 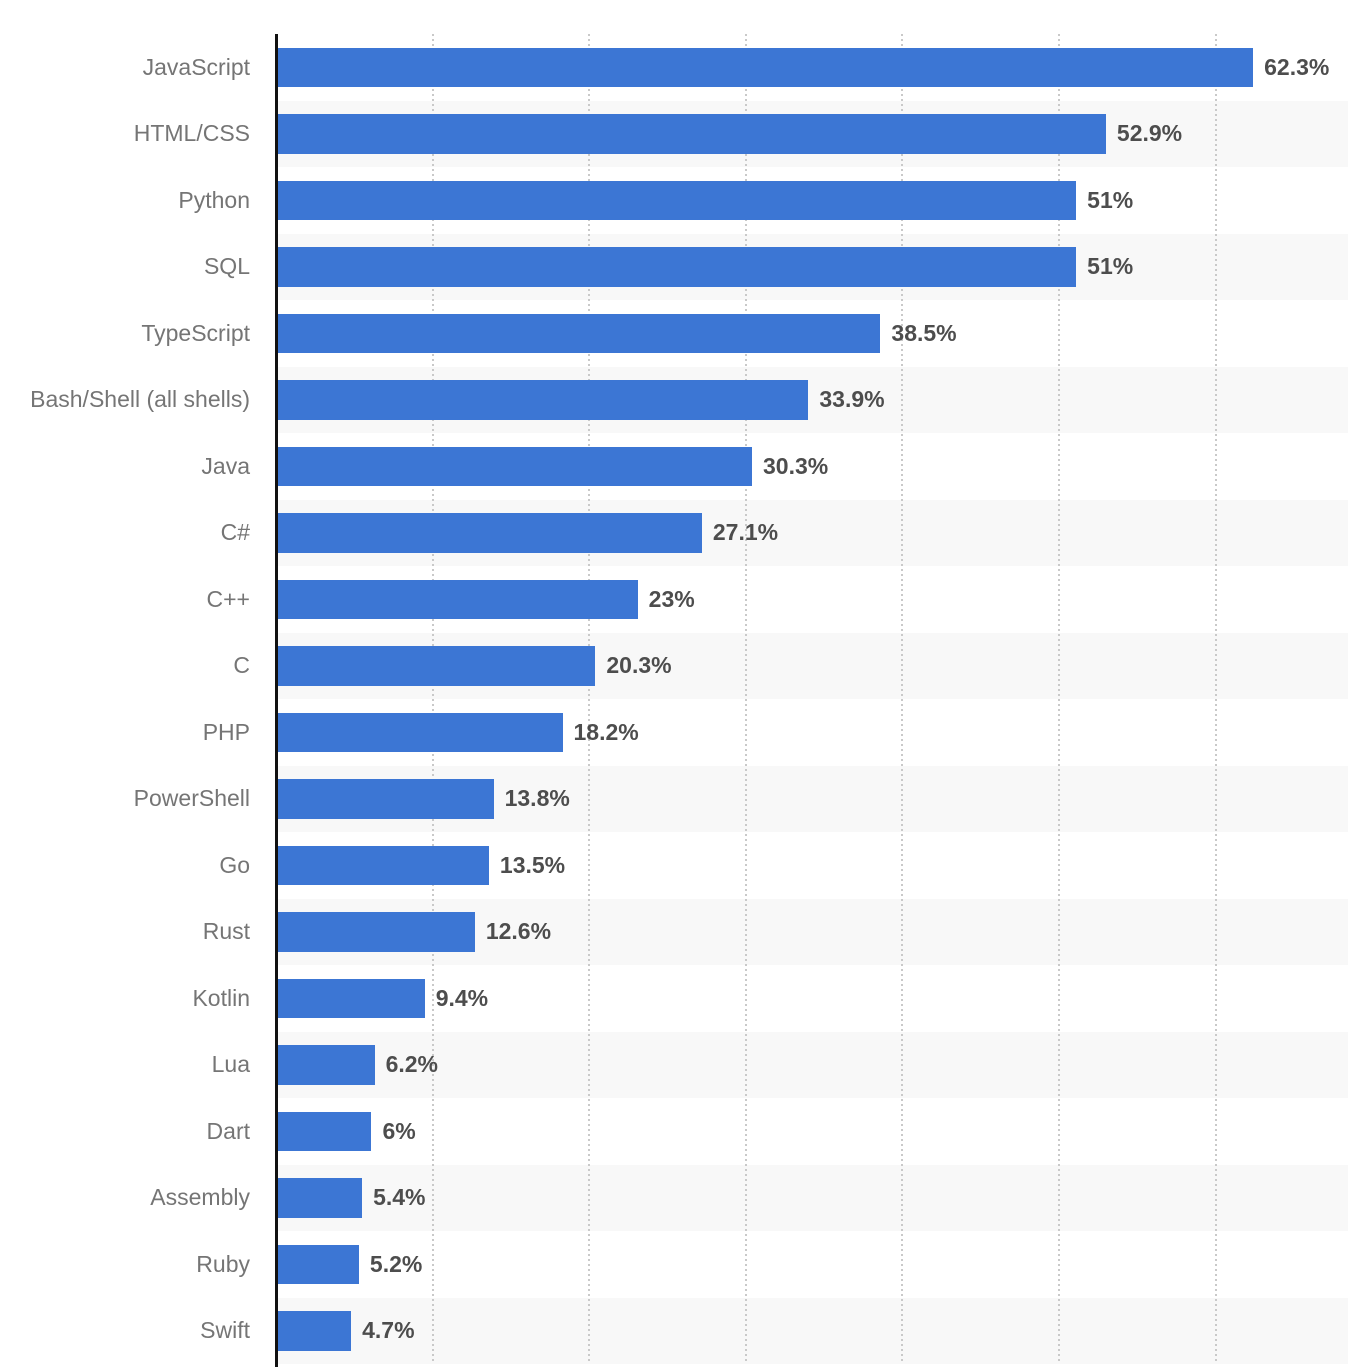 I want to click on value-label: 13.8%, so click(x=537, y=798).